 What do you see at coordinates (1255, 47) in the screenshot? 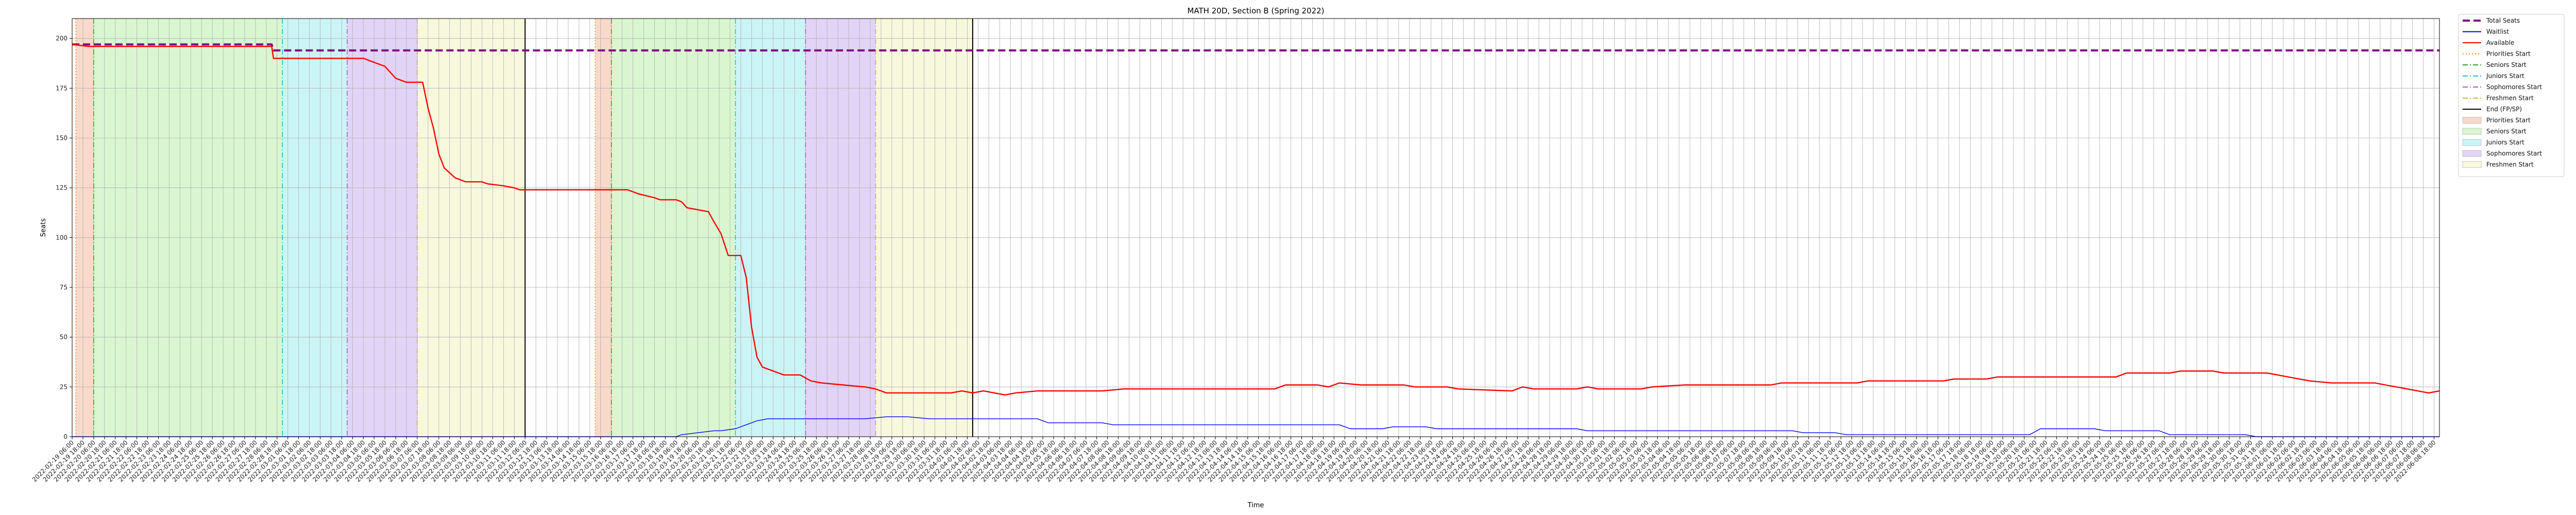
I see `series-total-seats` at bounding box center [1255, 47].